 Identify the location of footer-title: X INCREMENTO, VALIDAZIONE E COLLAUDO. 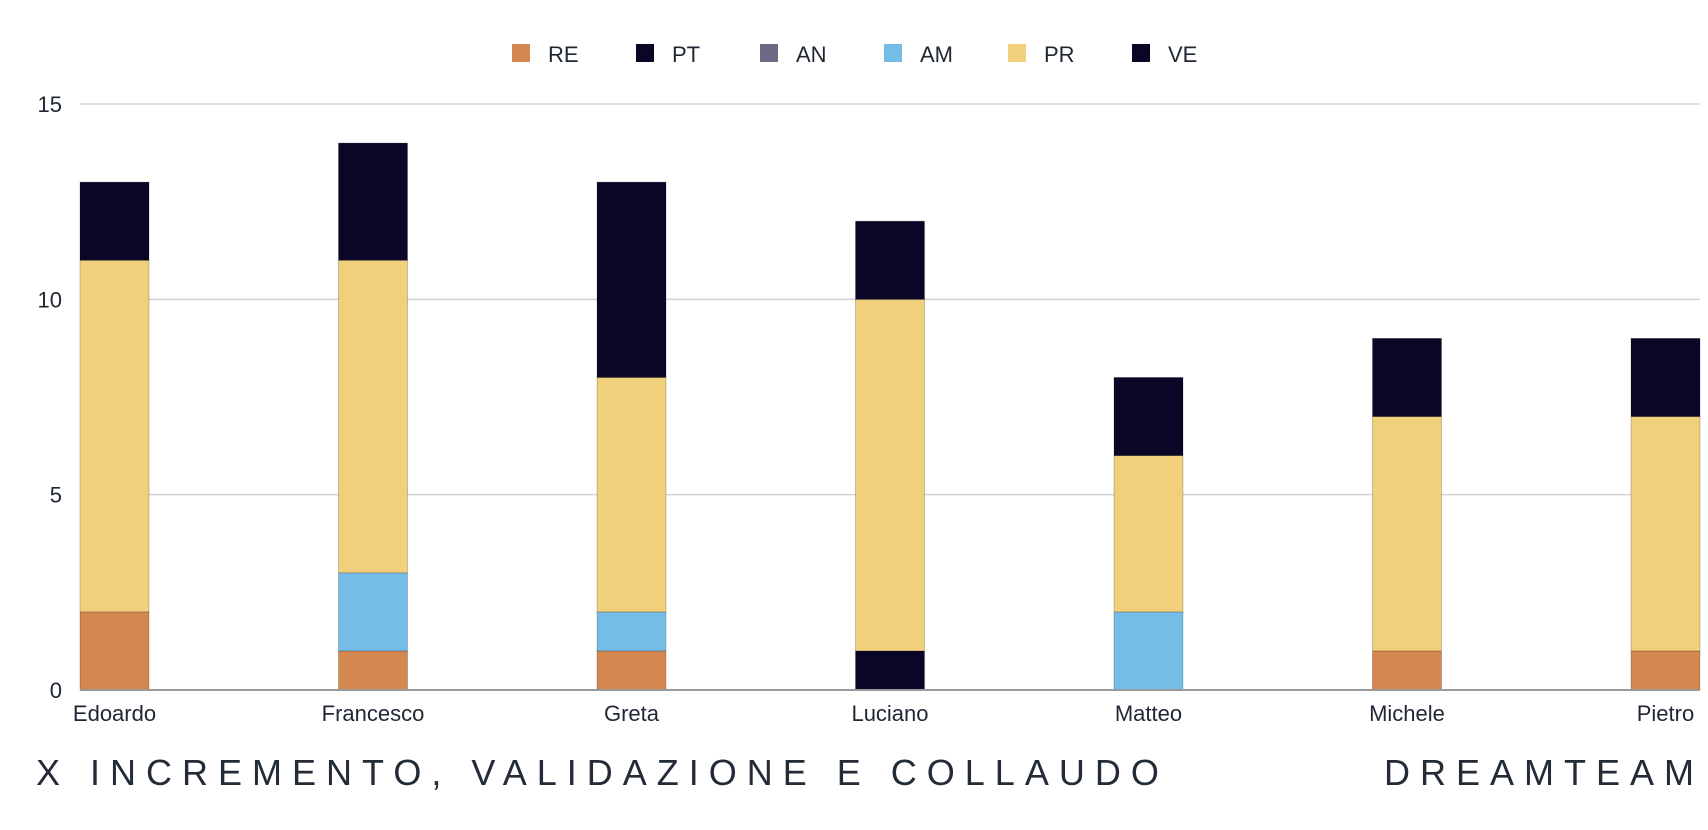
(602, 772).